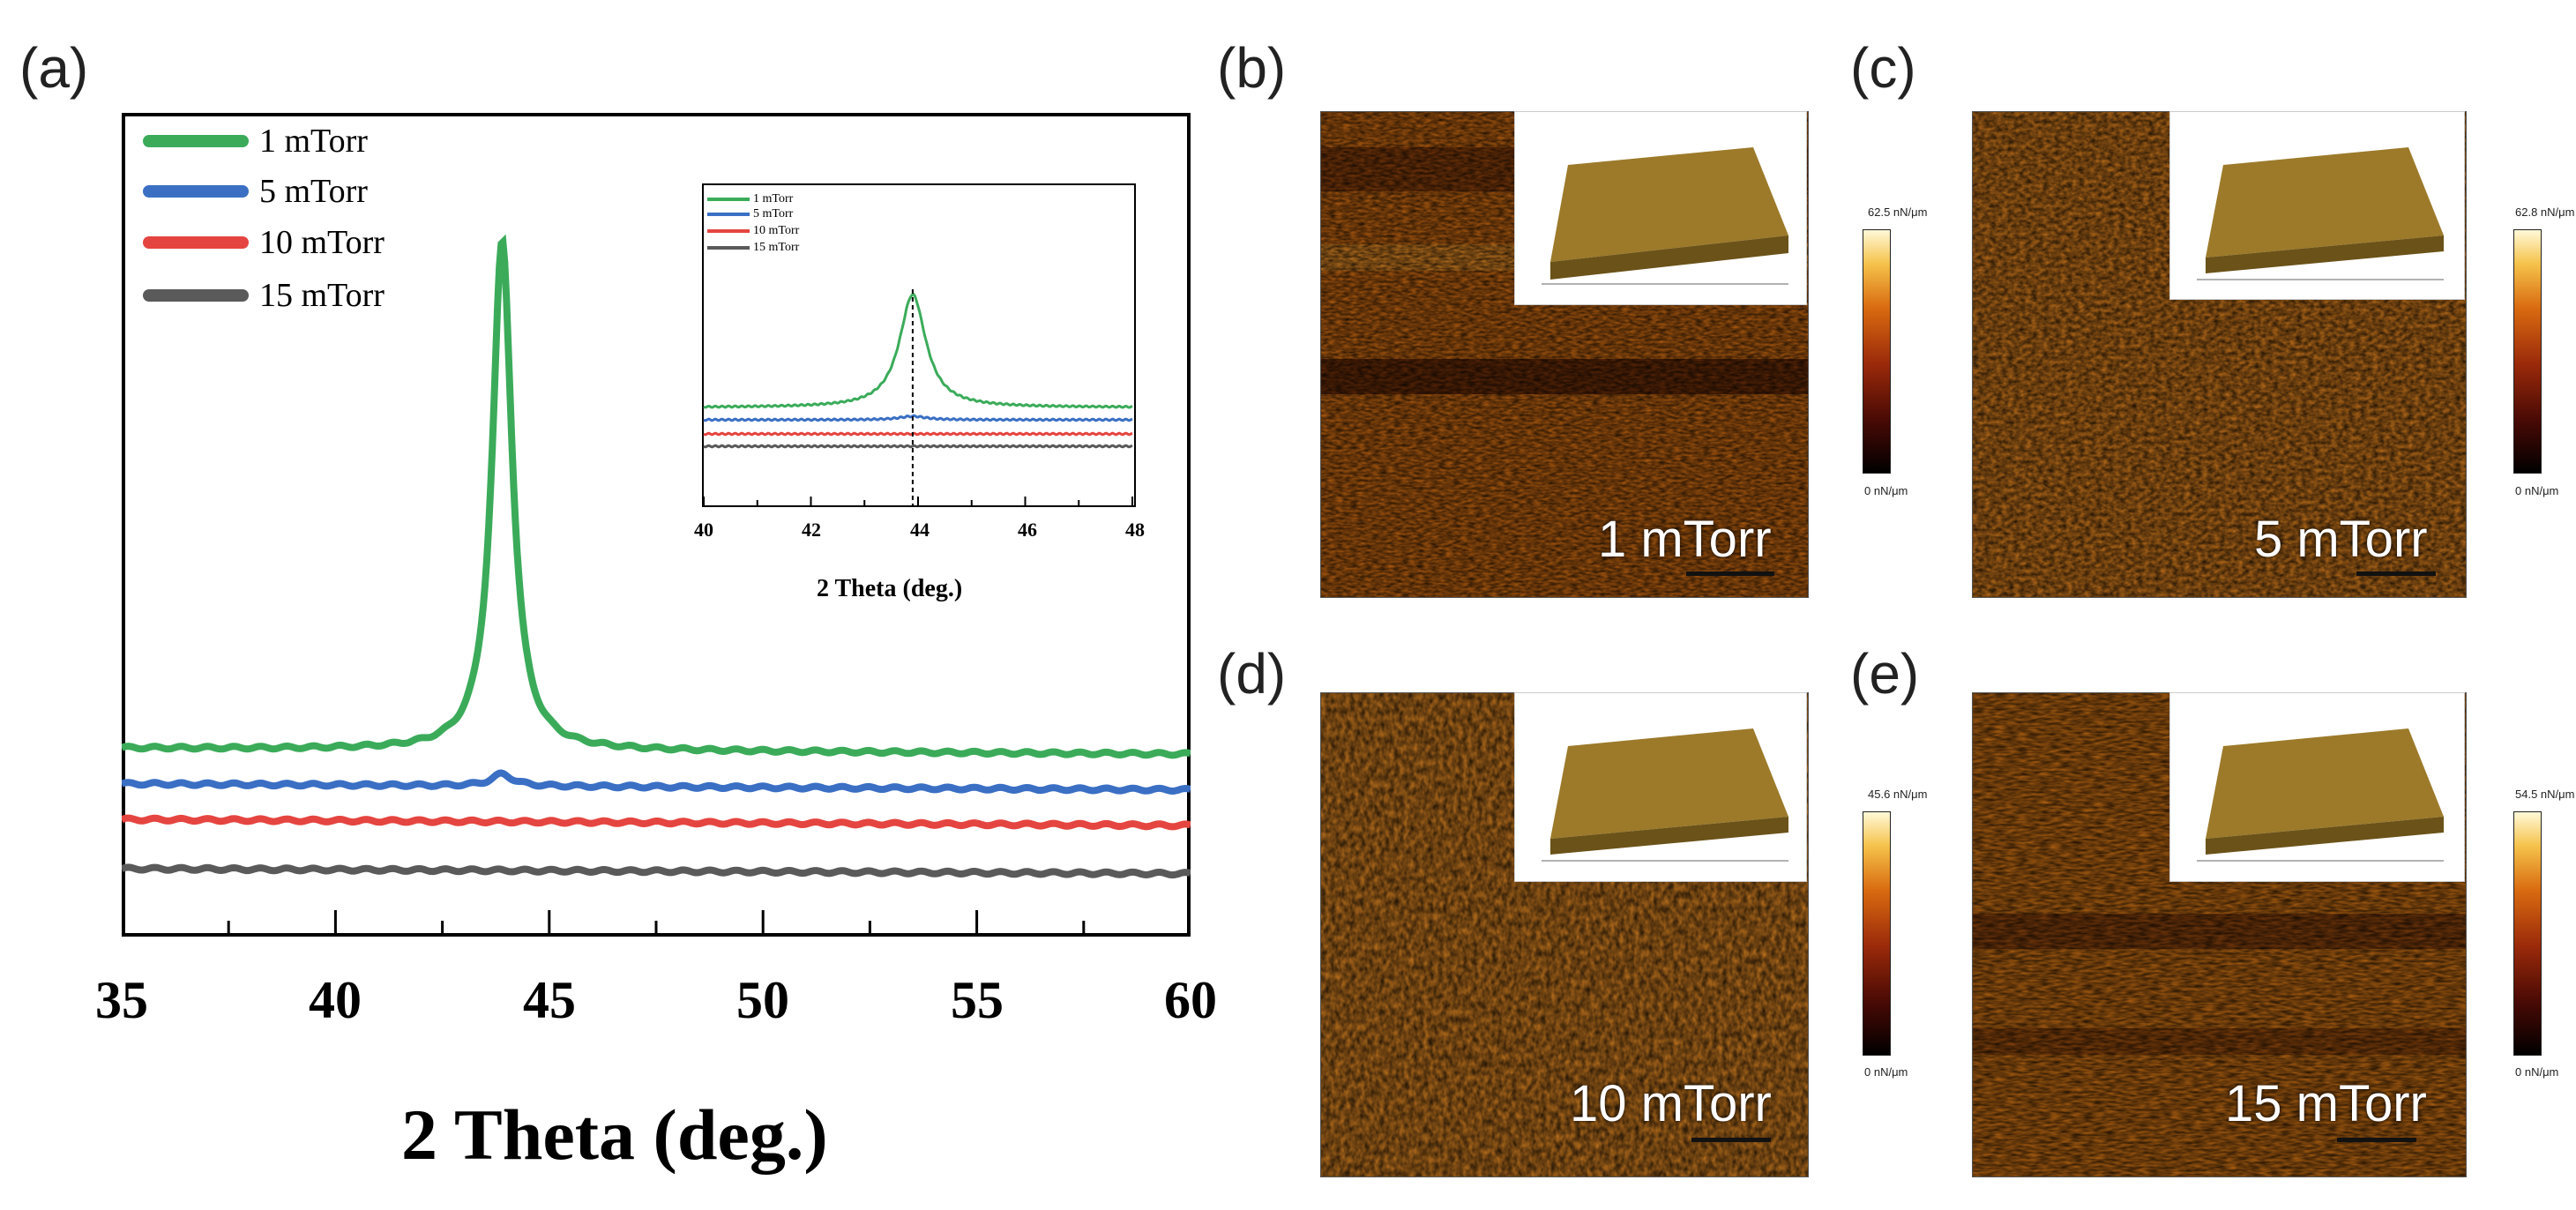 The image size is (2576, 1210). I want to click on colorbar-1mtorr, so click(1877, 351).